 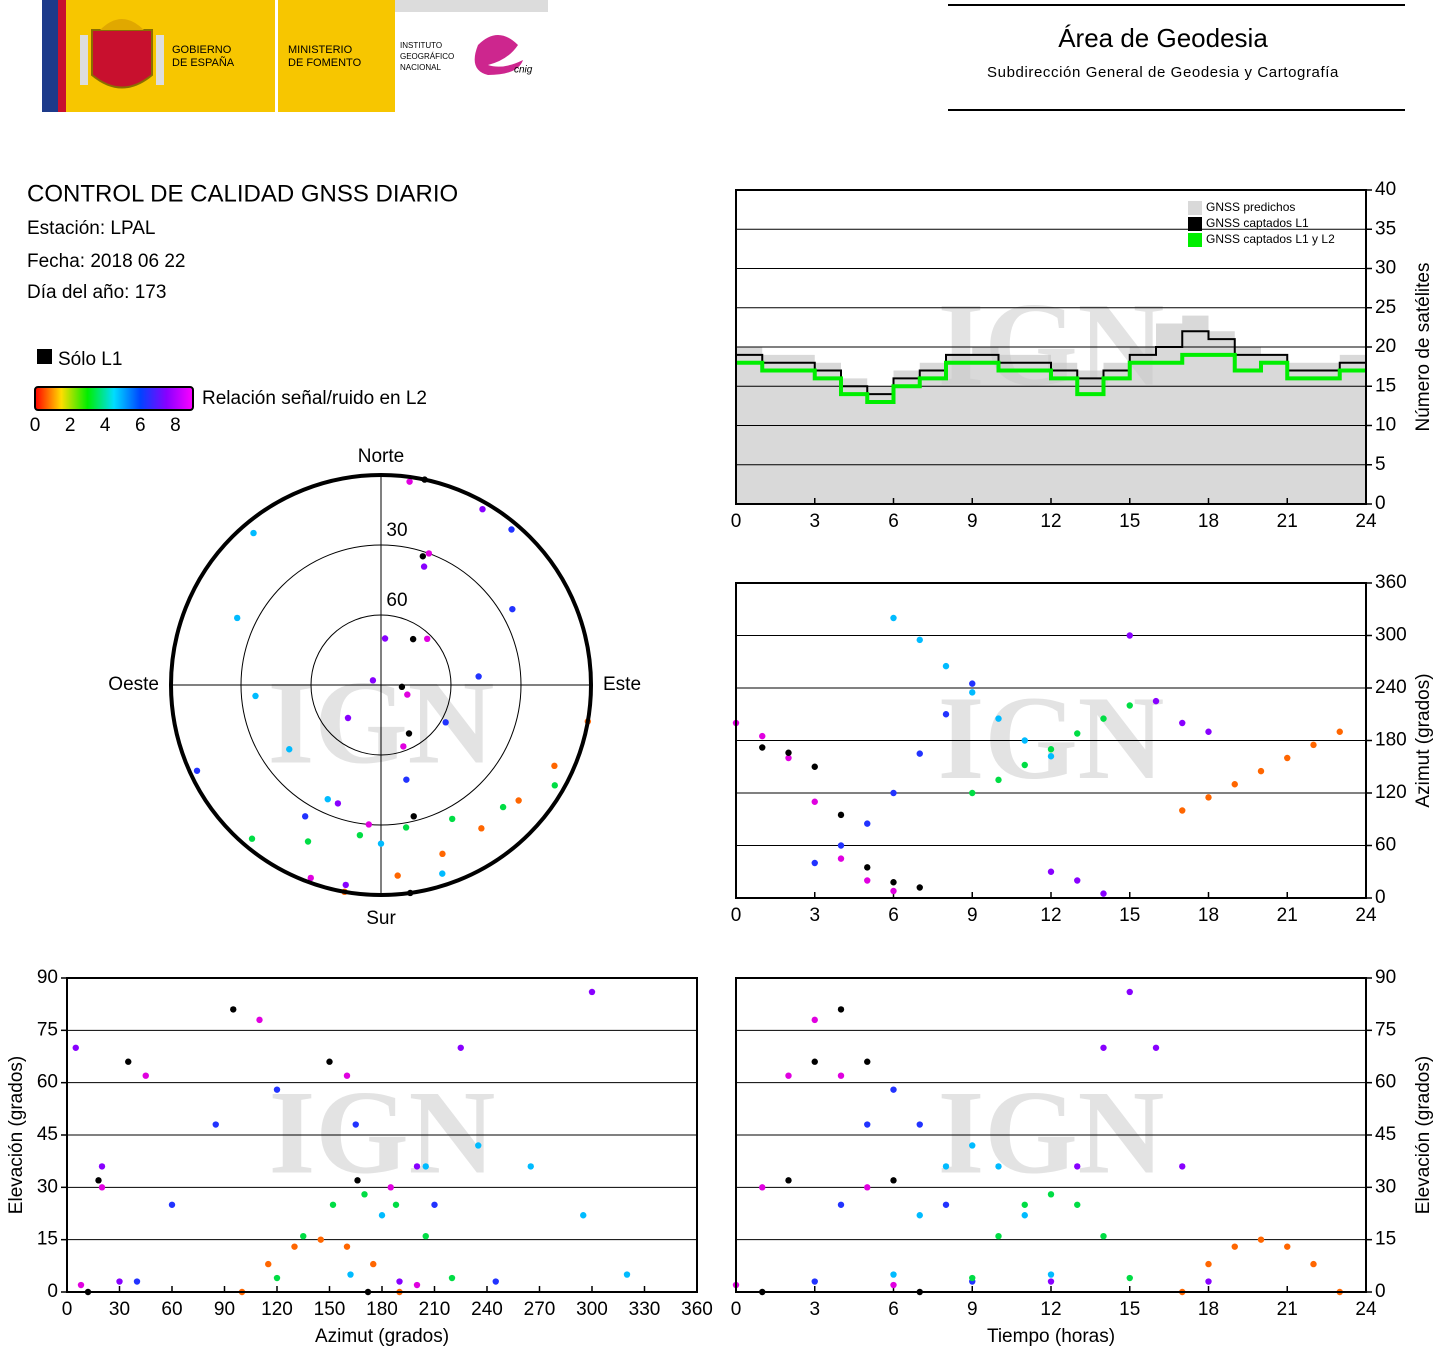 I want to click on legend-label: GNSS predichos, so click(x=1250, y=207).